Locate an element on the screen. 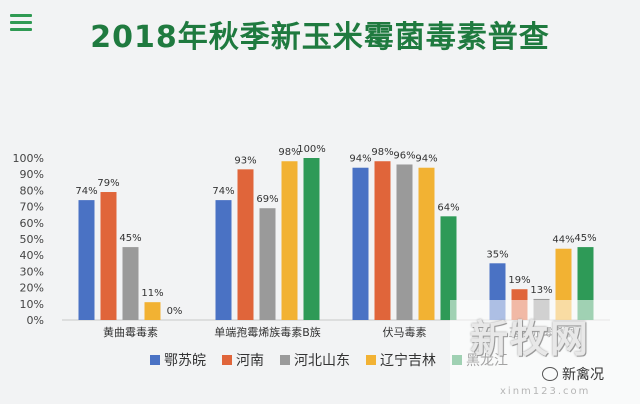  legend-item: 河南 is located at coordinates (243, 360).